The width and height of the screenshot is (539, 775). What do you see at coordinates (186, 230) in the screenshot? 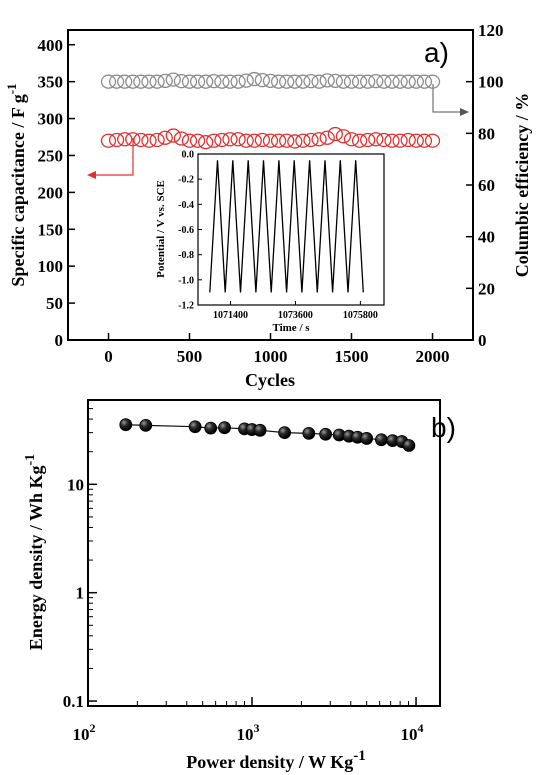
I see `inset-ytick-label: -0.6` at bounding box center [186, 230].